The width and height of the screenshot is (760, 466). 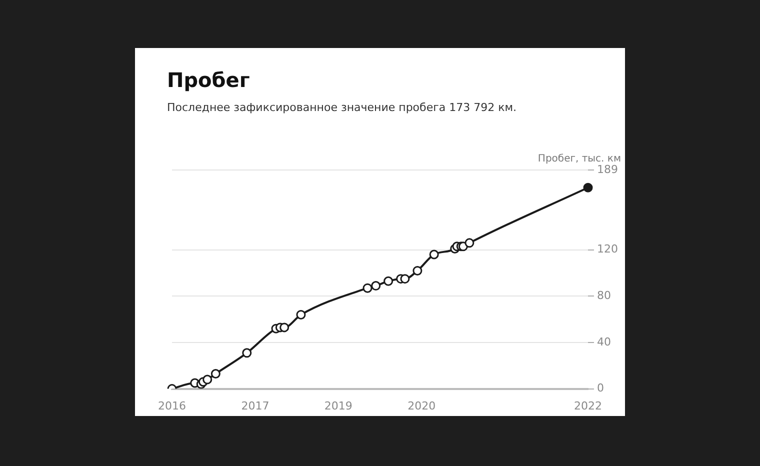 I want to click on y-tick-label: 80, so click(x=604, y=295).